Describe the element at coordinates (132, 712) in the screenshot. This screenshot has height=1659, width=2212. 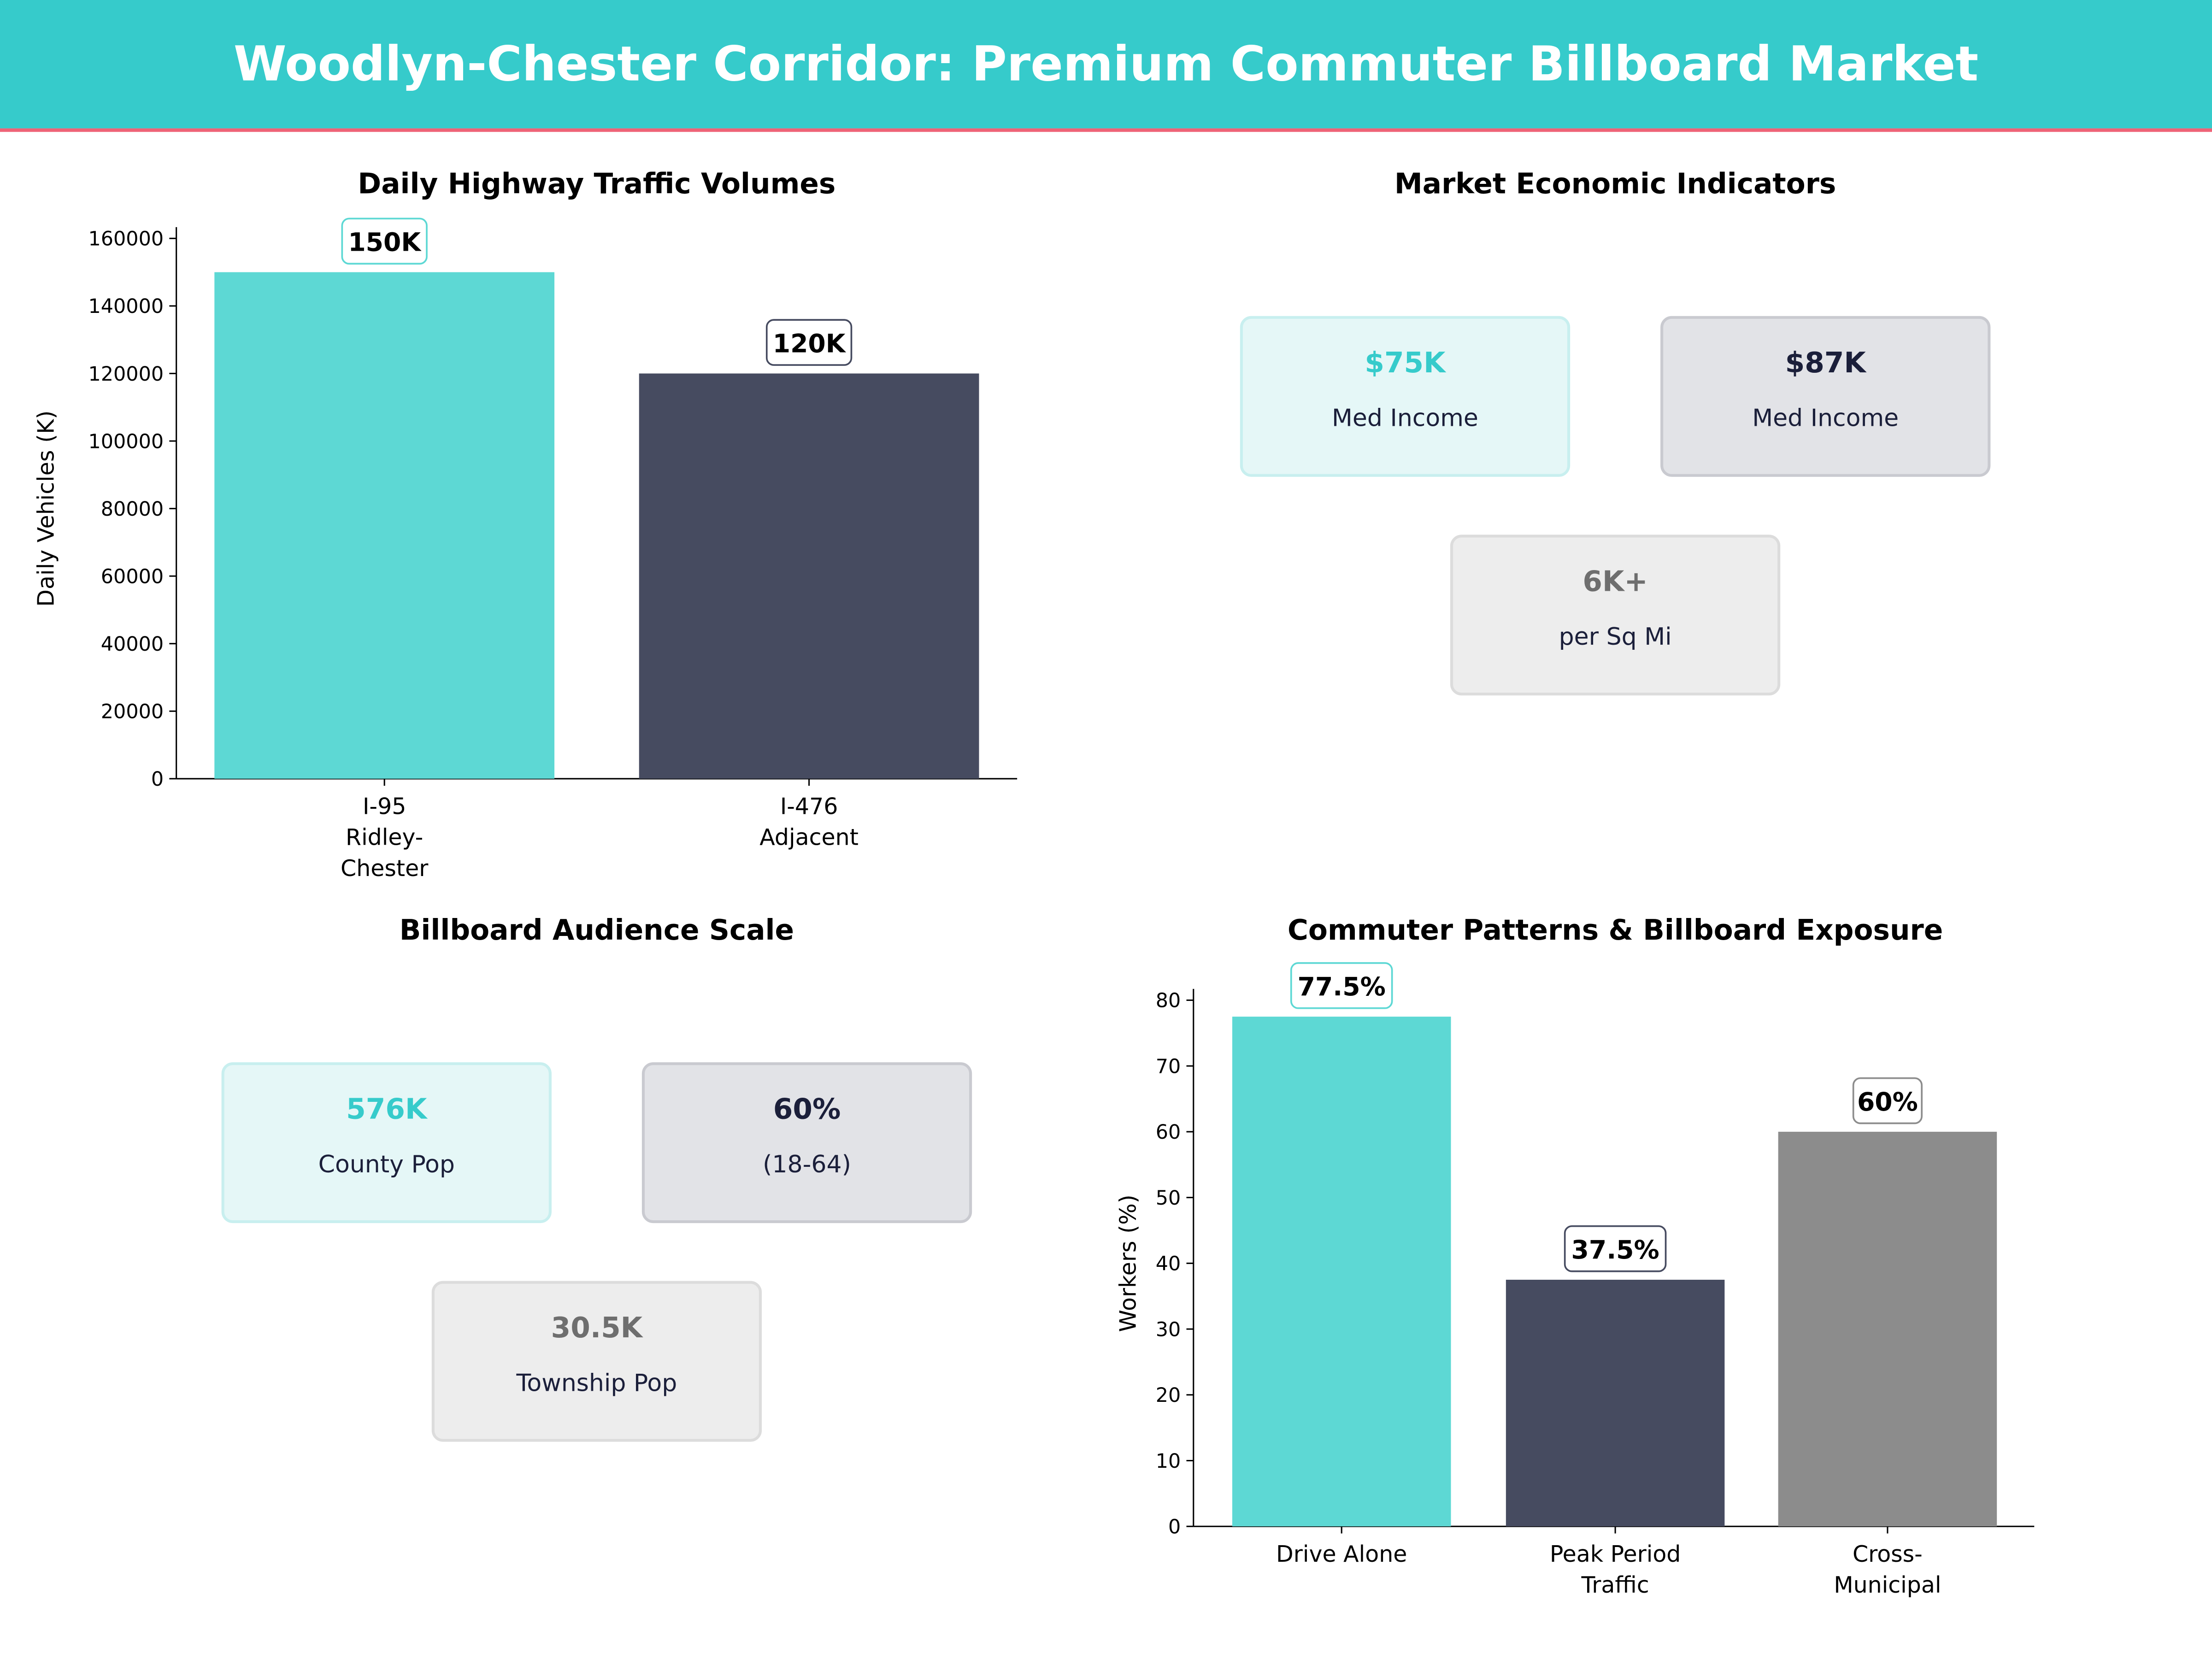
I see `y-tick-label: 20000` at that location.